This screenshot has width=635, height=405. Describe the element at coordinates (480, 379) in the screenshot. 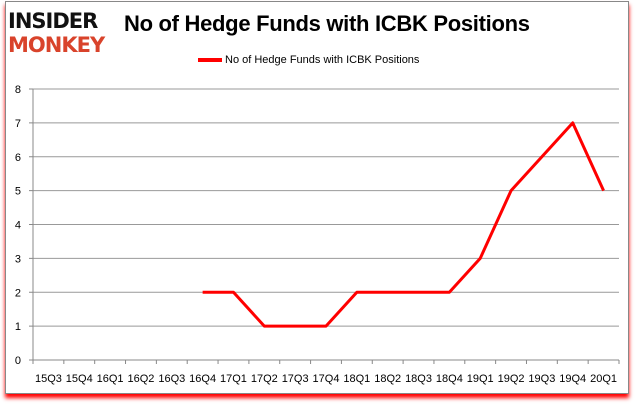

I see `x-tick-label: 19Q1` at that location.